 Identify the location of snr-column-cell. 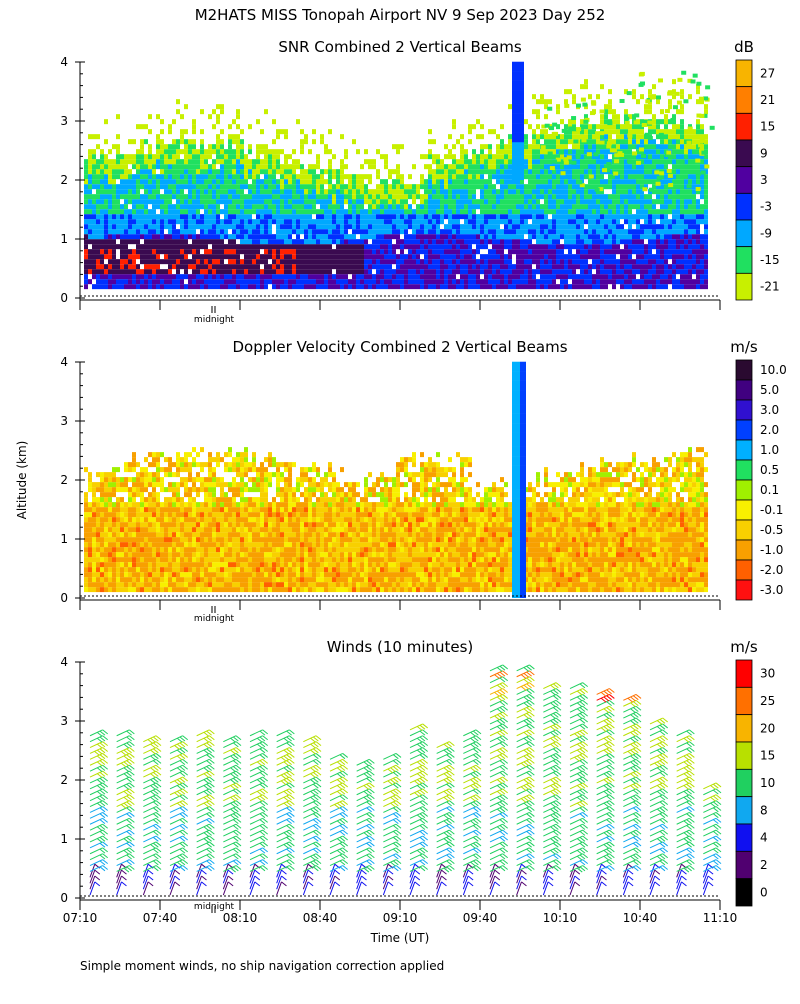
(518, 101).